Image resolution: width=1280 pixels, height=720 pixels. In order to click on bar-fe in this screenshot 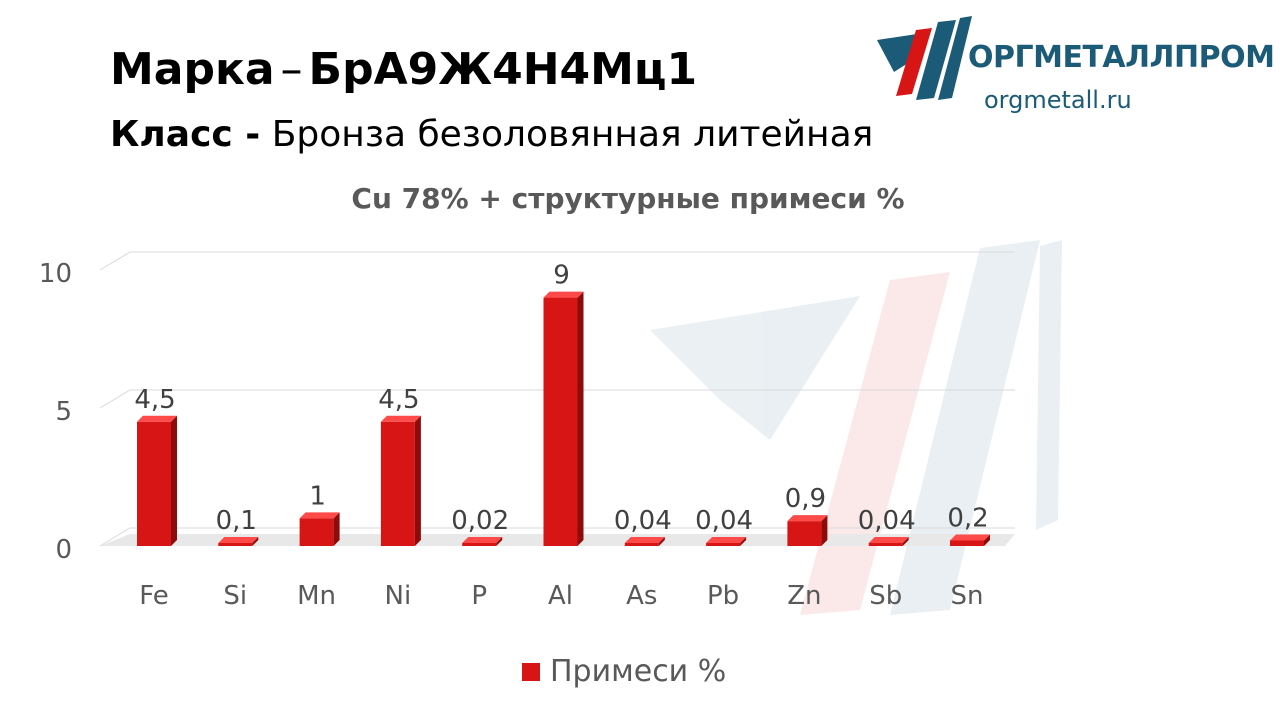, I will do `click(157, 480)`.